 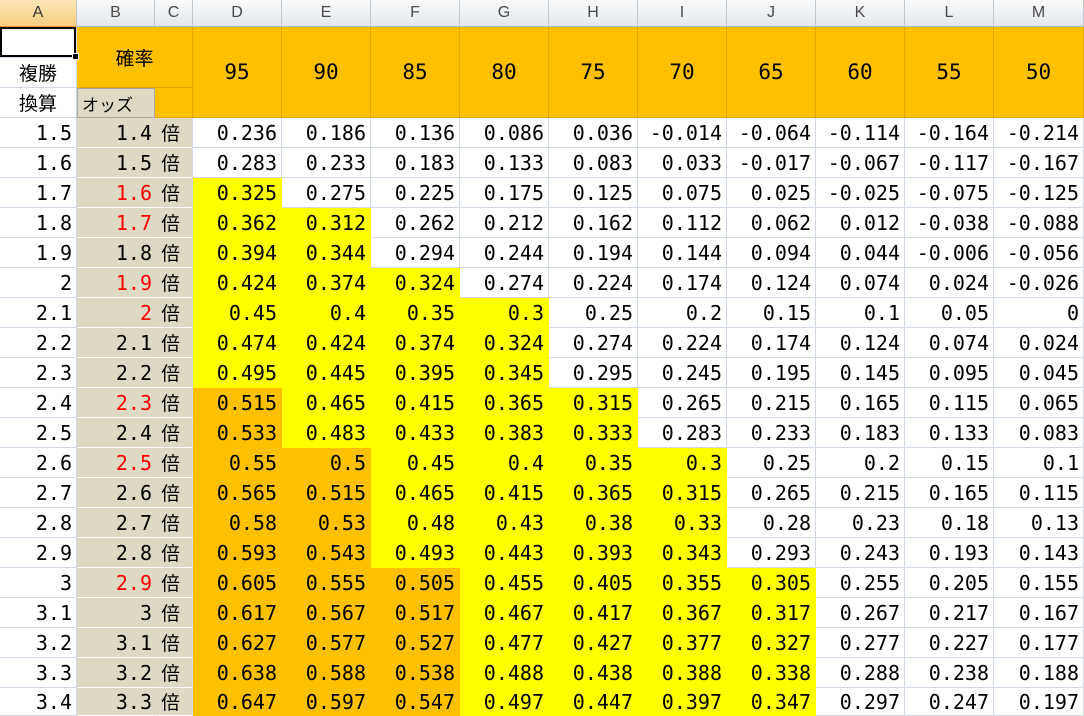 I want to click on value-cell: 0.175, so click(x=504, y=193).